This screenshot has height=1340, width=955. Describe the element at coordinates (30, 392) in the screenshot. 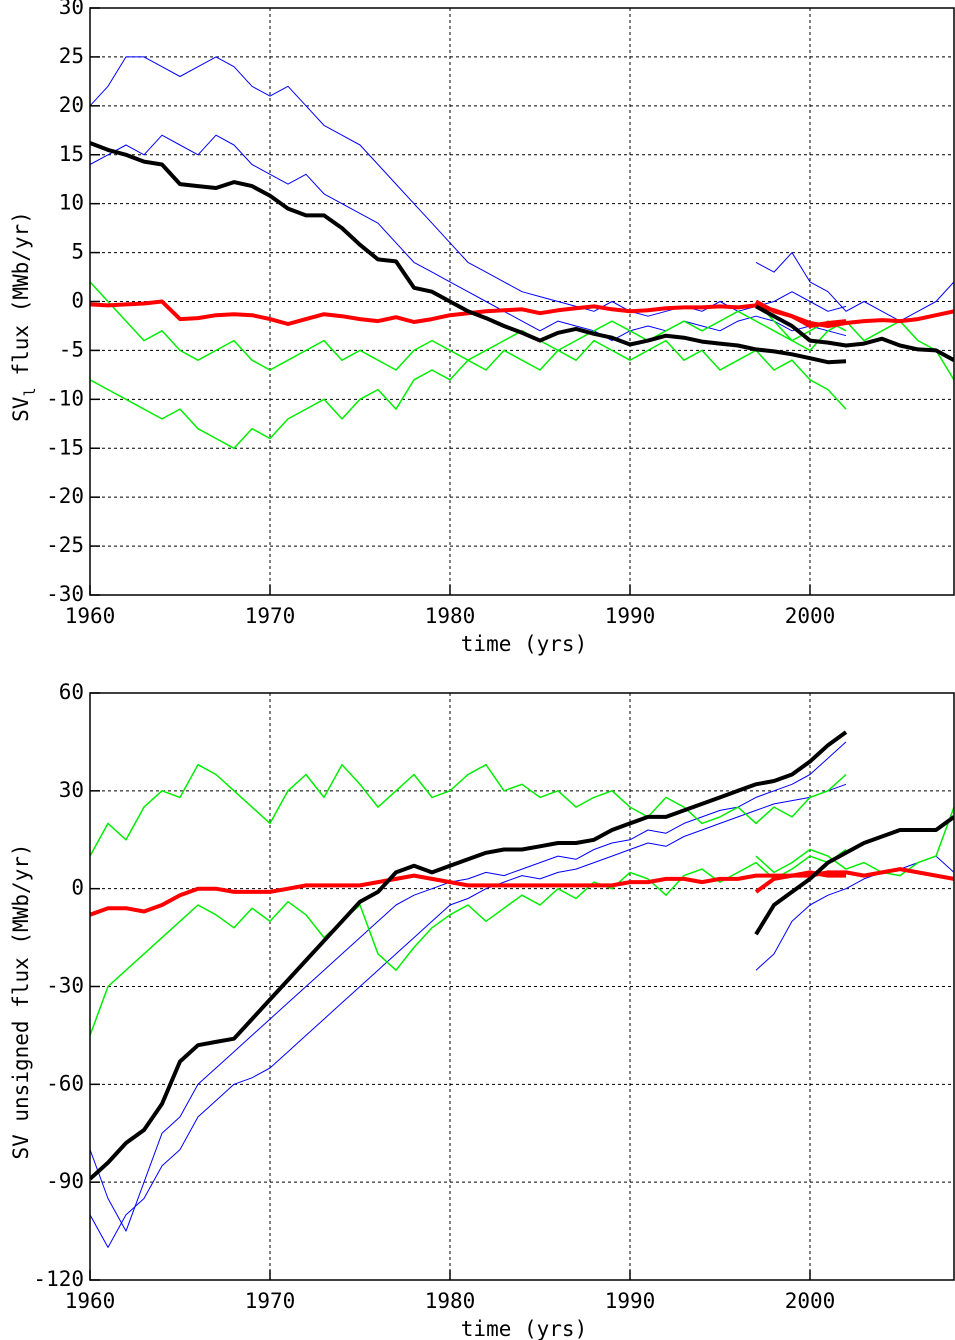

I see `y-axis-label-sub: l` at that location.